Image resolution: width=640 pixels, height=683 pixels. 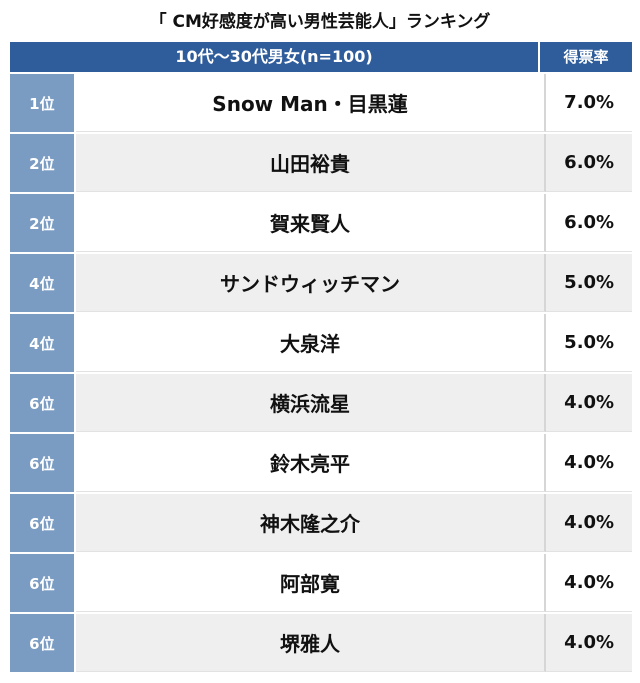 What do you see at coordinates (320, 22) in the screenshot?
I see `chart-title: 「 CM好感度が高い男性芸能人」ランキング` at bounding box center [320, 22].